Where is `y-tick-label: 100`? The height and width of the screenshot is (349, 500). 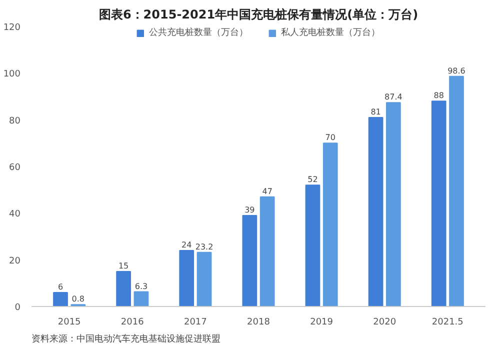
y-tick-label: 100 is located at coordinates (12, 75).